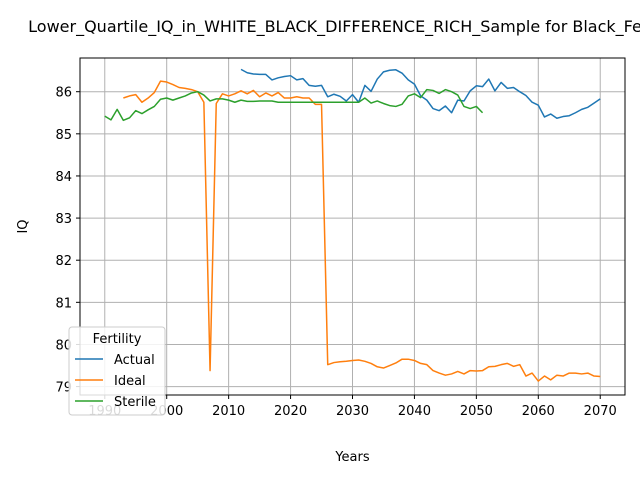 This screenshot has width=640, height=480. Describe the element at coordinates (63, 135) in the screenshot. I see `y-tick-label: 85` at that location.